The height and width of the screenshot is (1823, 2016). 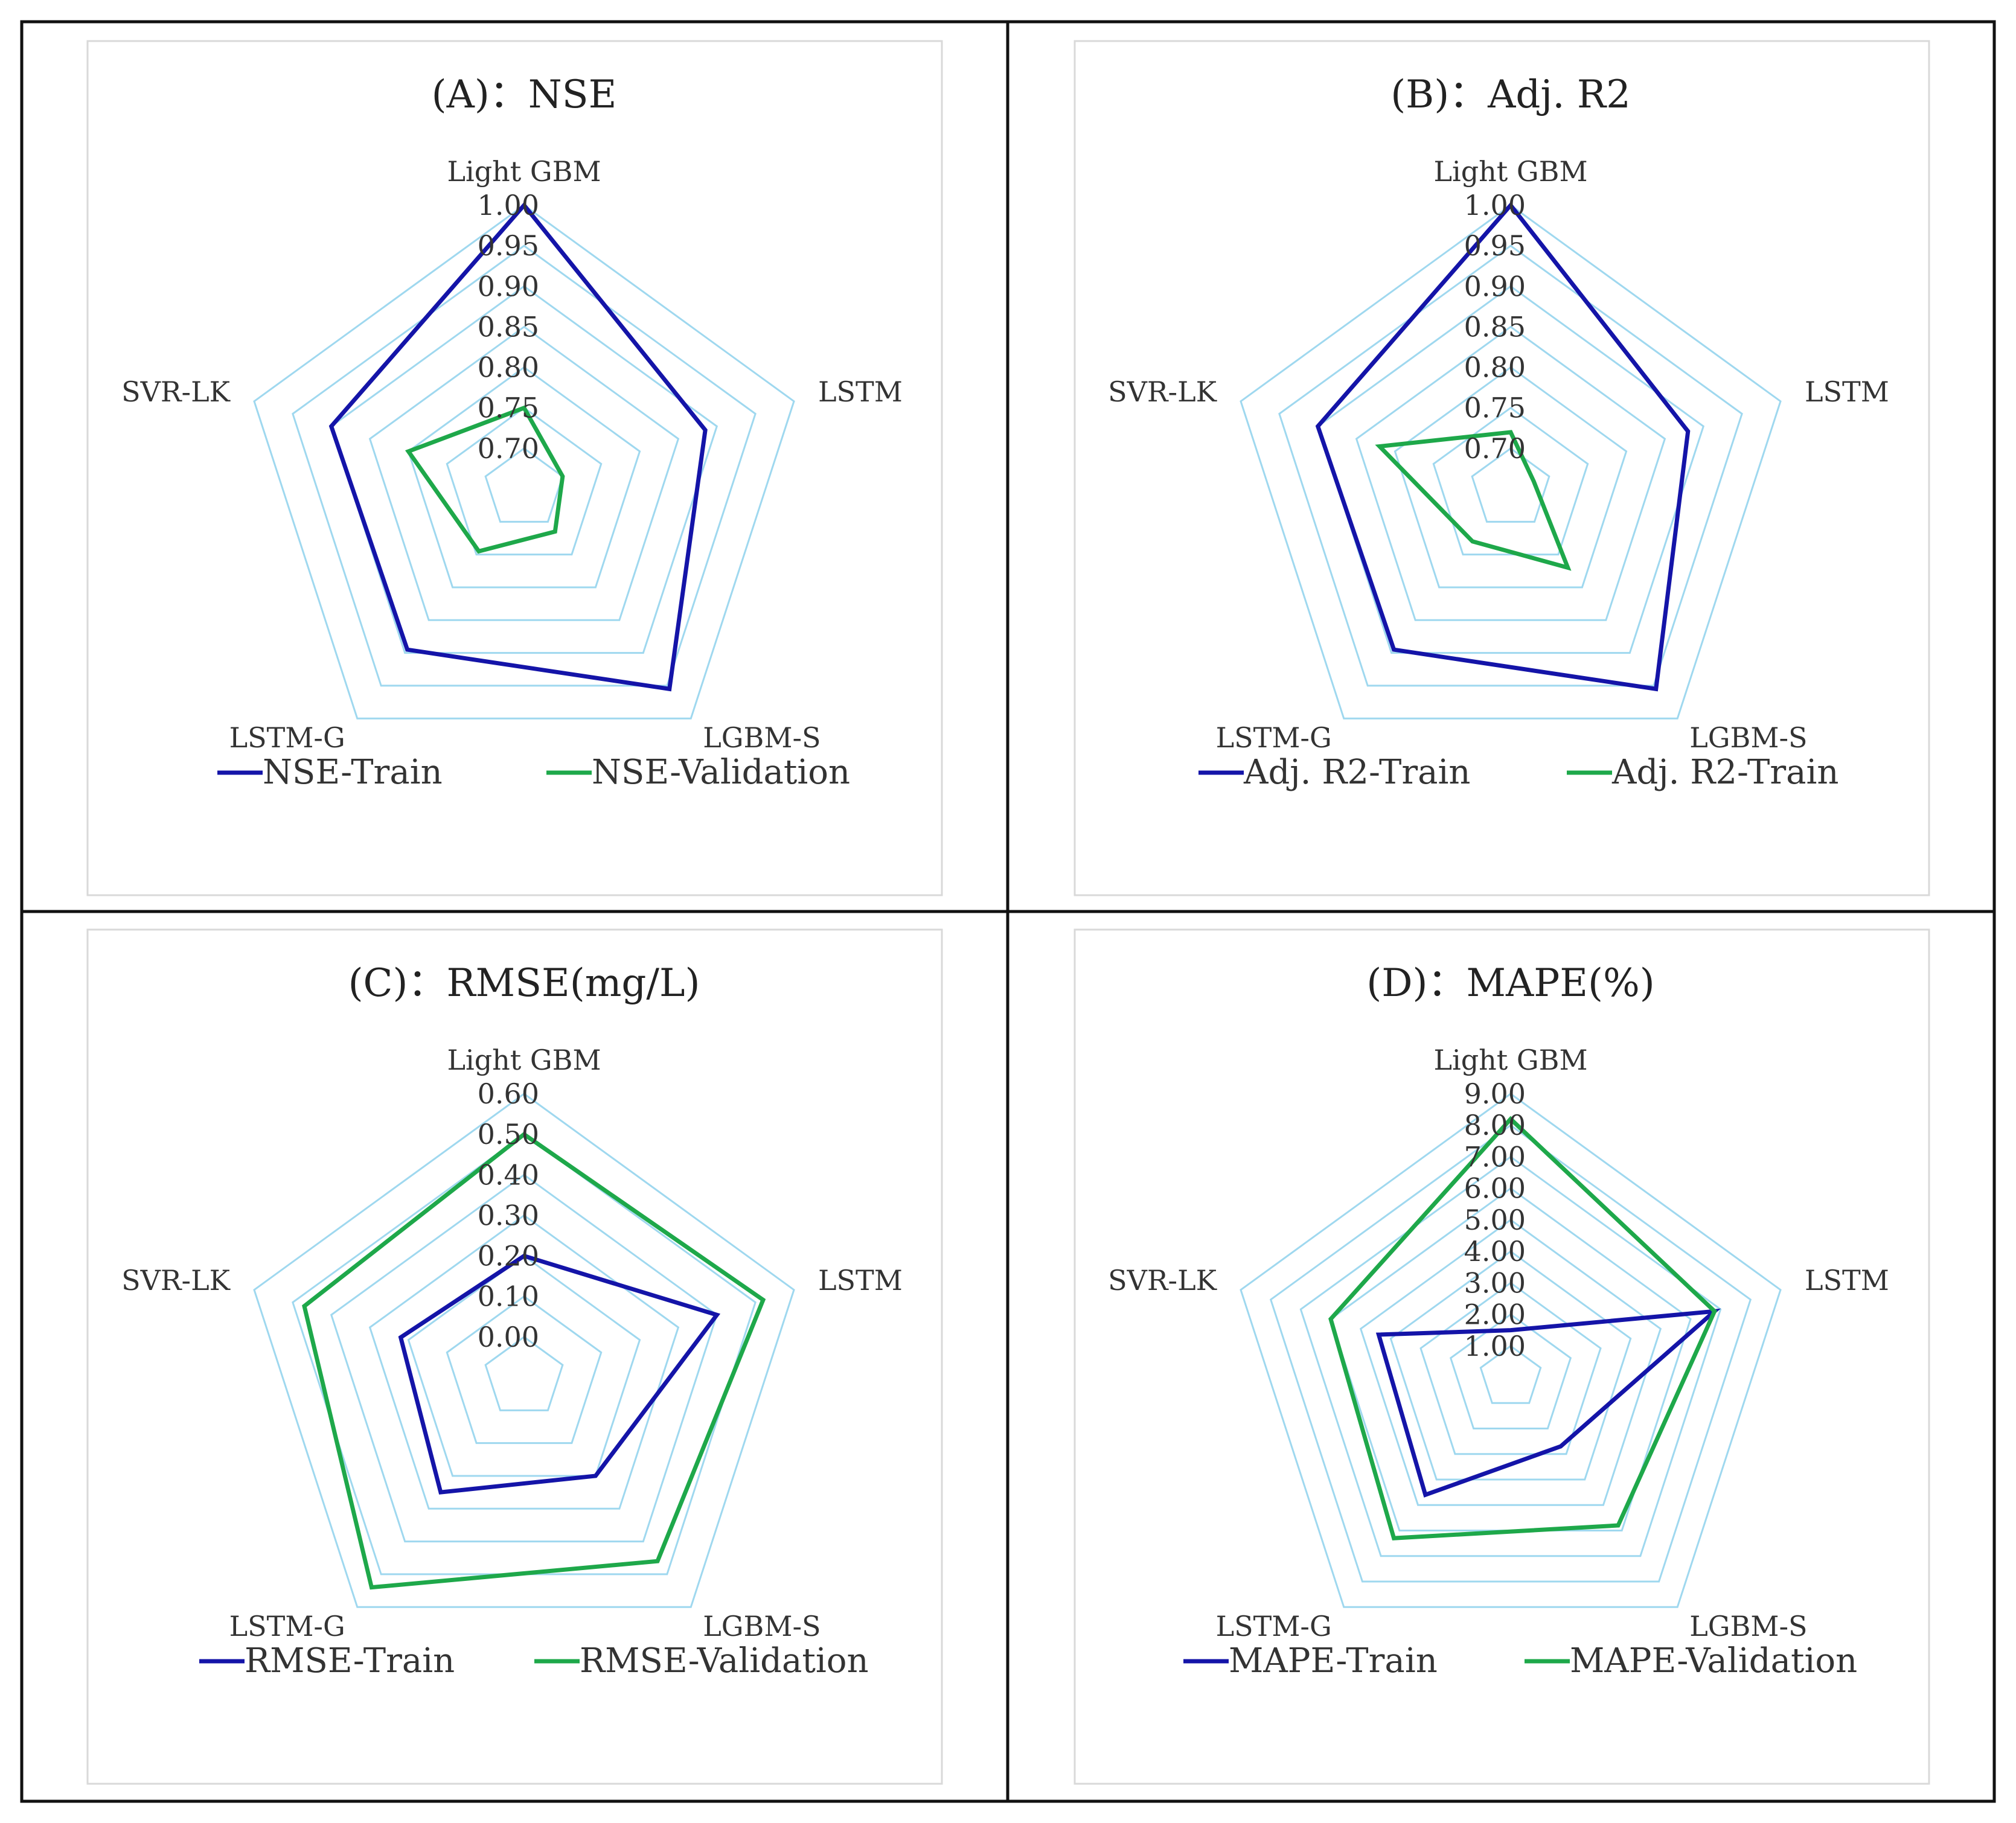 I want to click on tick-label: 2.00, so click(x=1495, y=1314).